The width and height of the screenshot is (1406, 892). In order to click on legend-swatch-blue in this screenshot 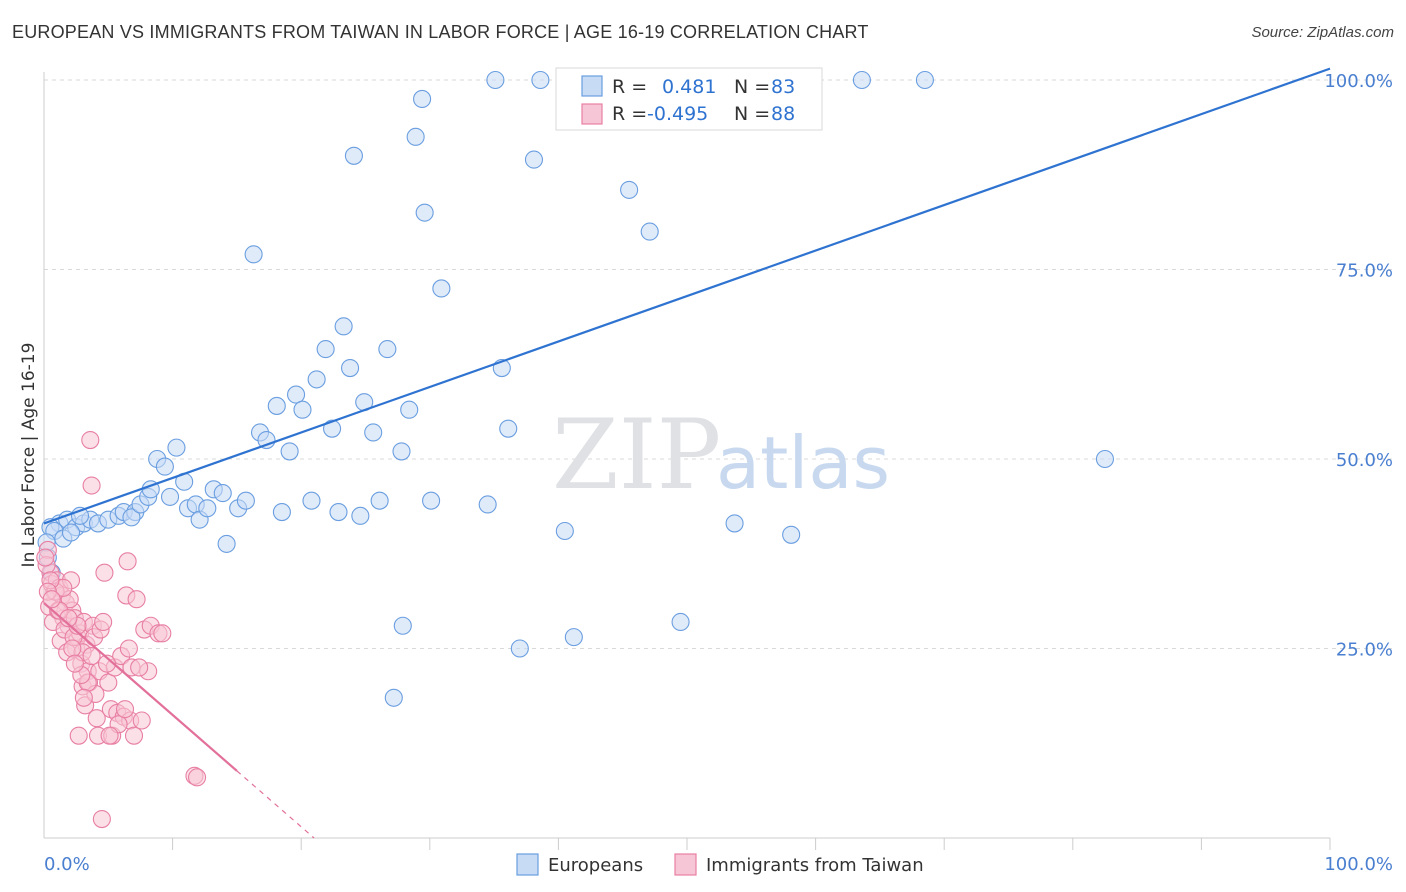, I will do `click(592, 86)`.